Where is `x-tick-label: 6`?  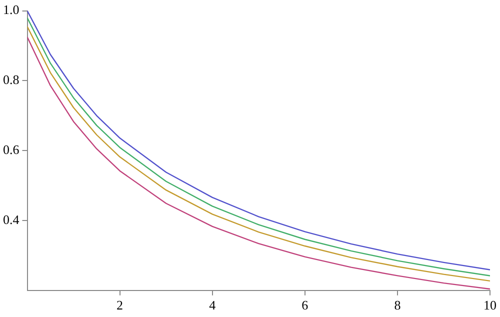 x-tick-label: 6 is located at coordinates (305, 305).